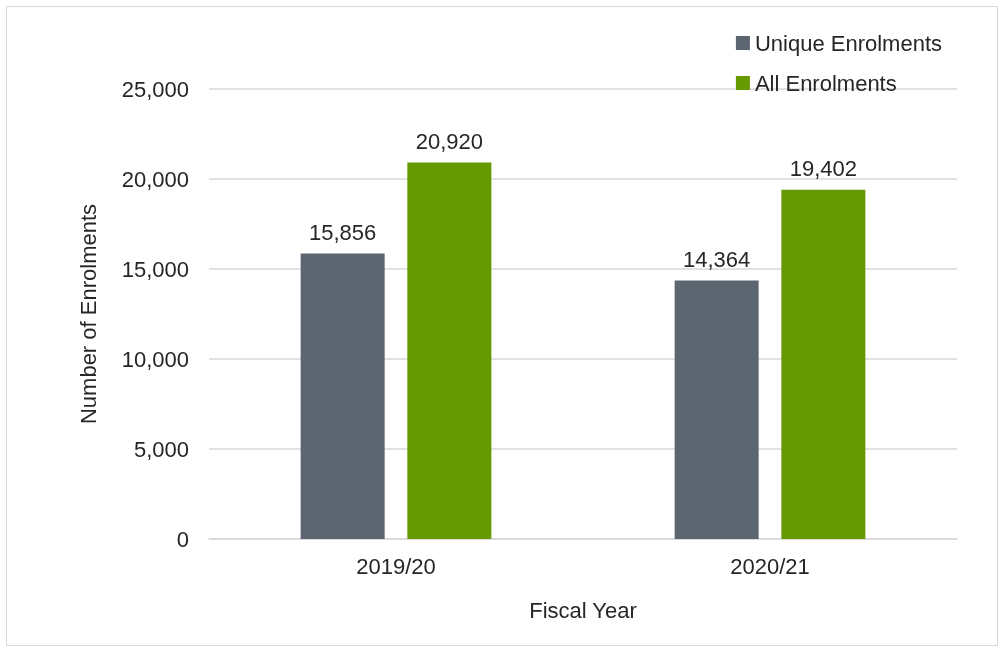 The width and height of the screenshot is (1006, 654). I want to click on y-axis-title: Number of Enrolments, so click(88, 314).